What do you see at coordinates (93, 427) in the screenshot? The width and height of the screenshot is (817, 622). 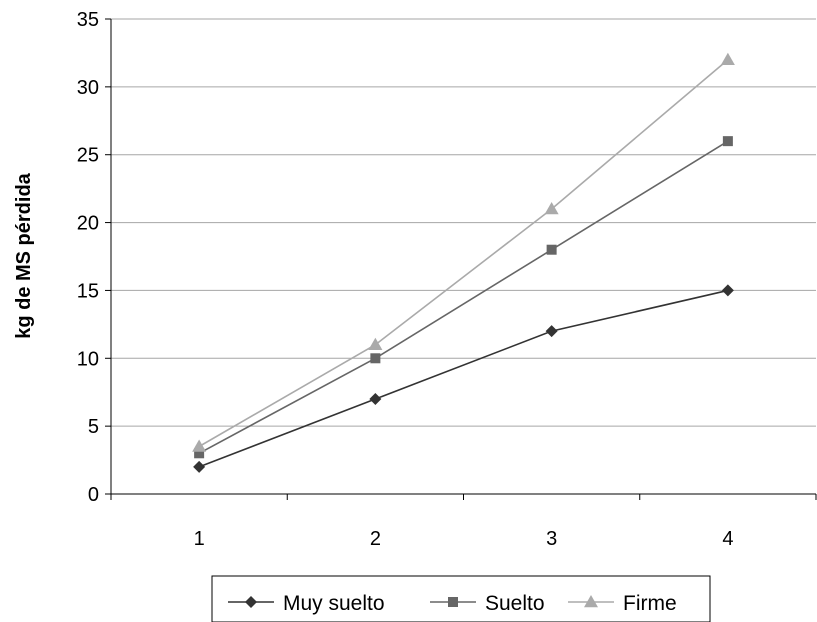 I see `y-tick-label: 5` at bounding box center [93, 427].